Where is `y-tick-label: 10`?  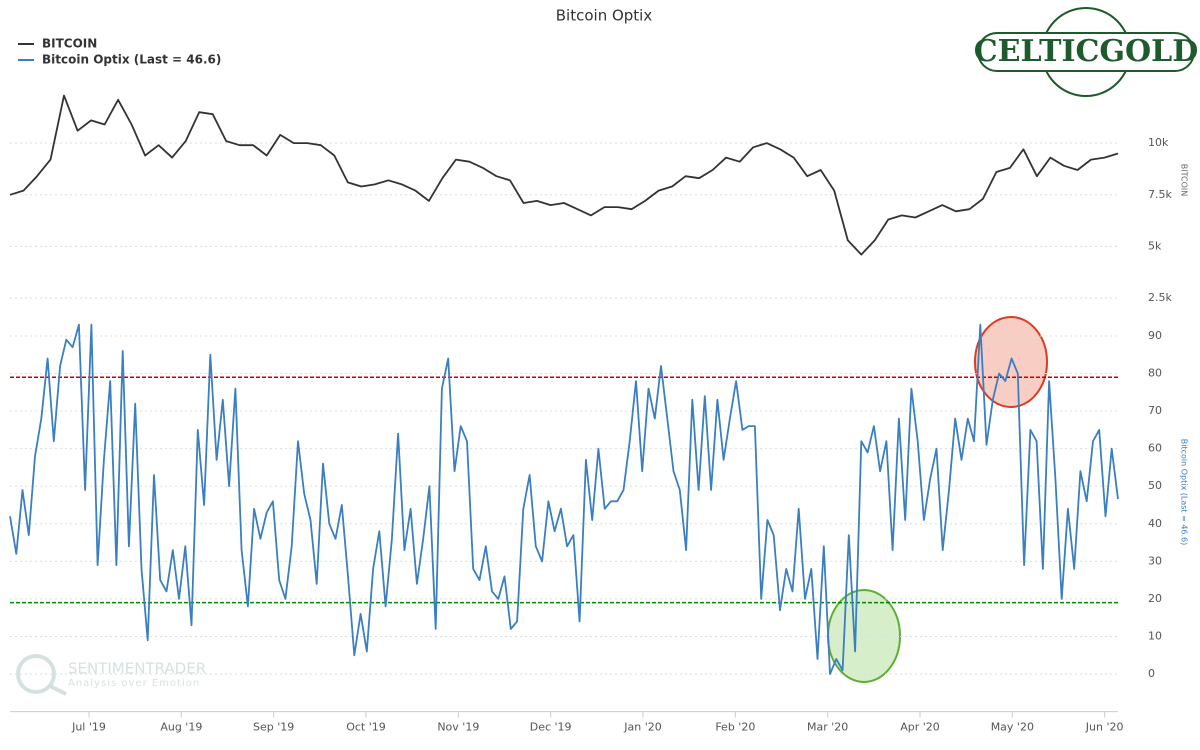 y-tick-label: 10 is located at coordinates (1155, 635).